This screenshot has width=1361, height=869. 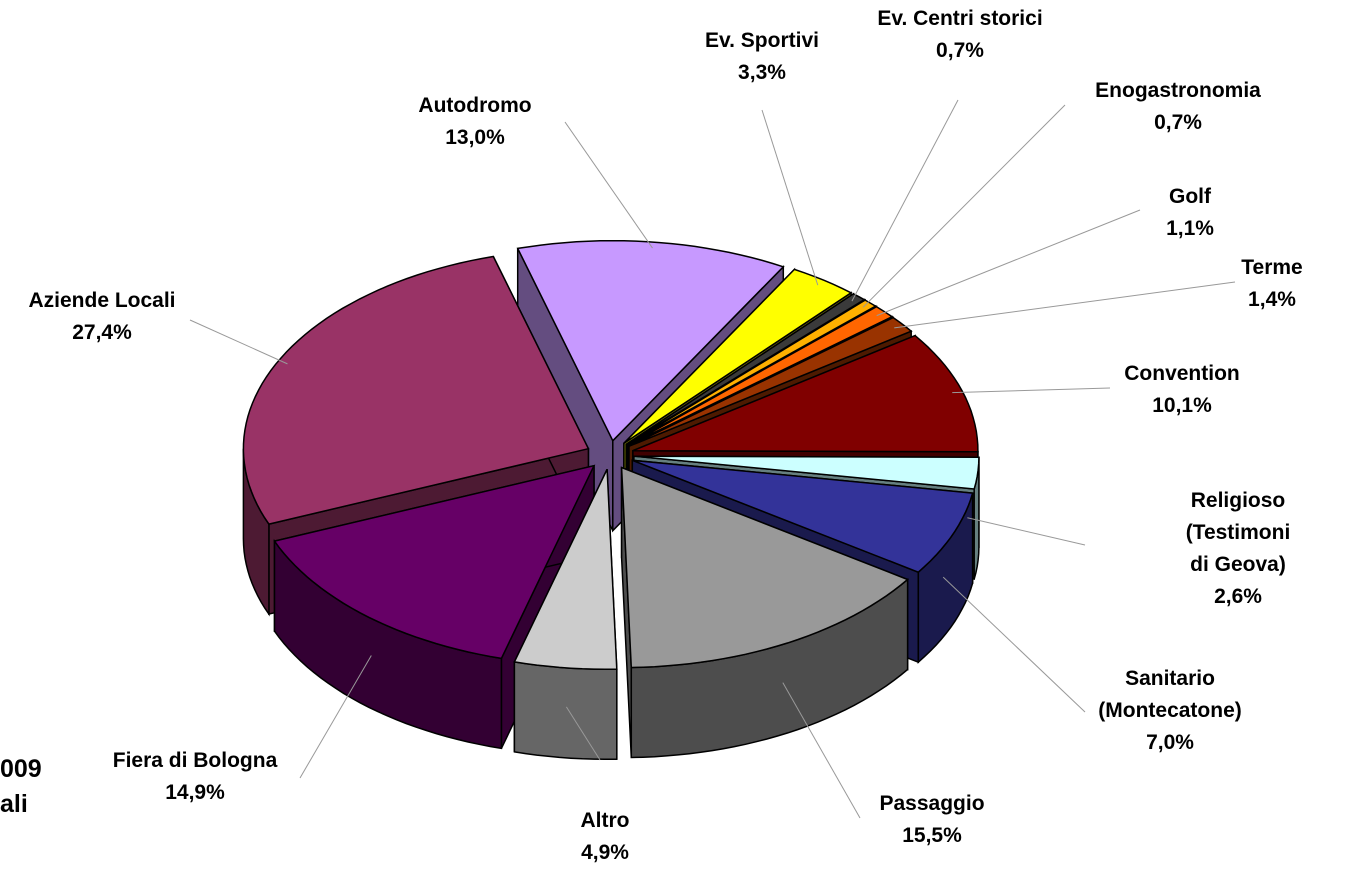 I want to click on slice-label: Passaggio 15,5%, so click(x=931, y=820).